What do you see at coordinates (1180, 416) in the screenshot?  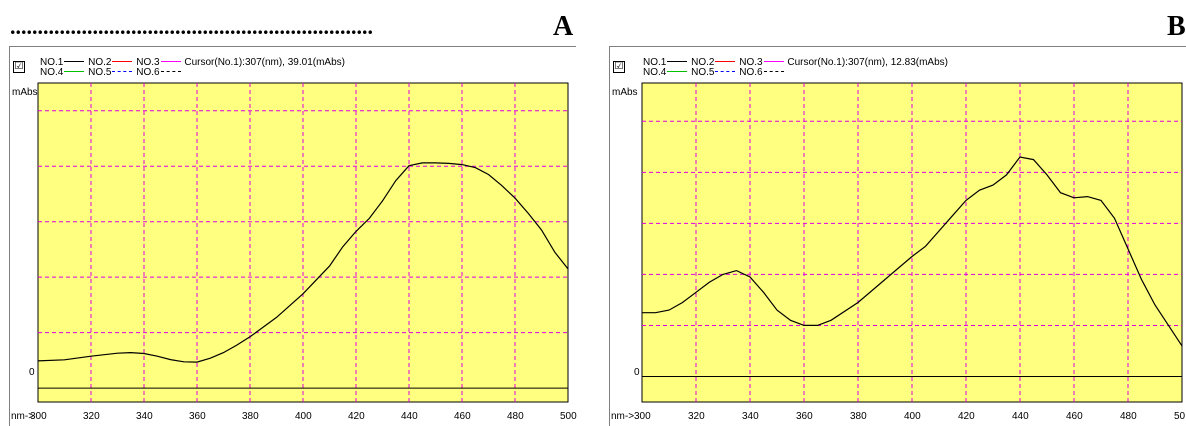 I see `x-tick-label: 50` at bounding box center [1180, 416].